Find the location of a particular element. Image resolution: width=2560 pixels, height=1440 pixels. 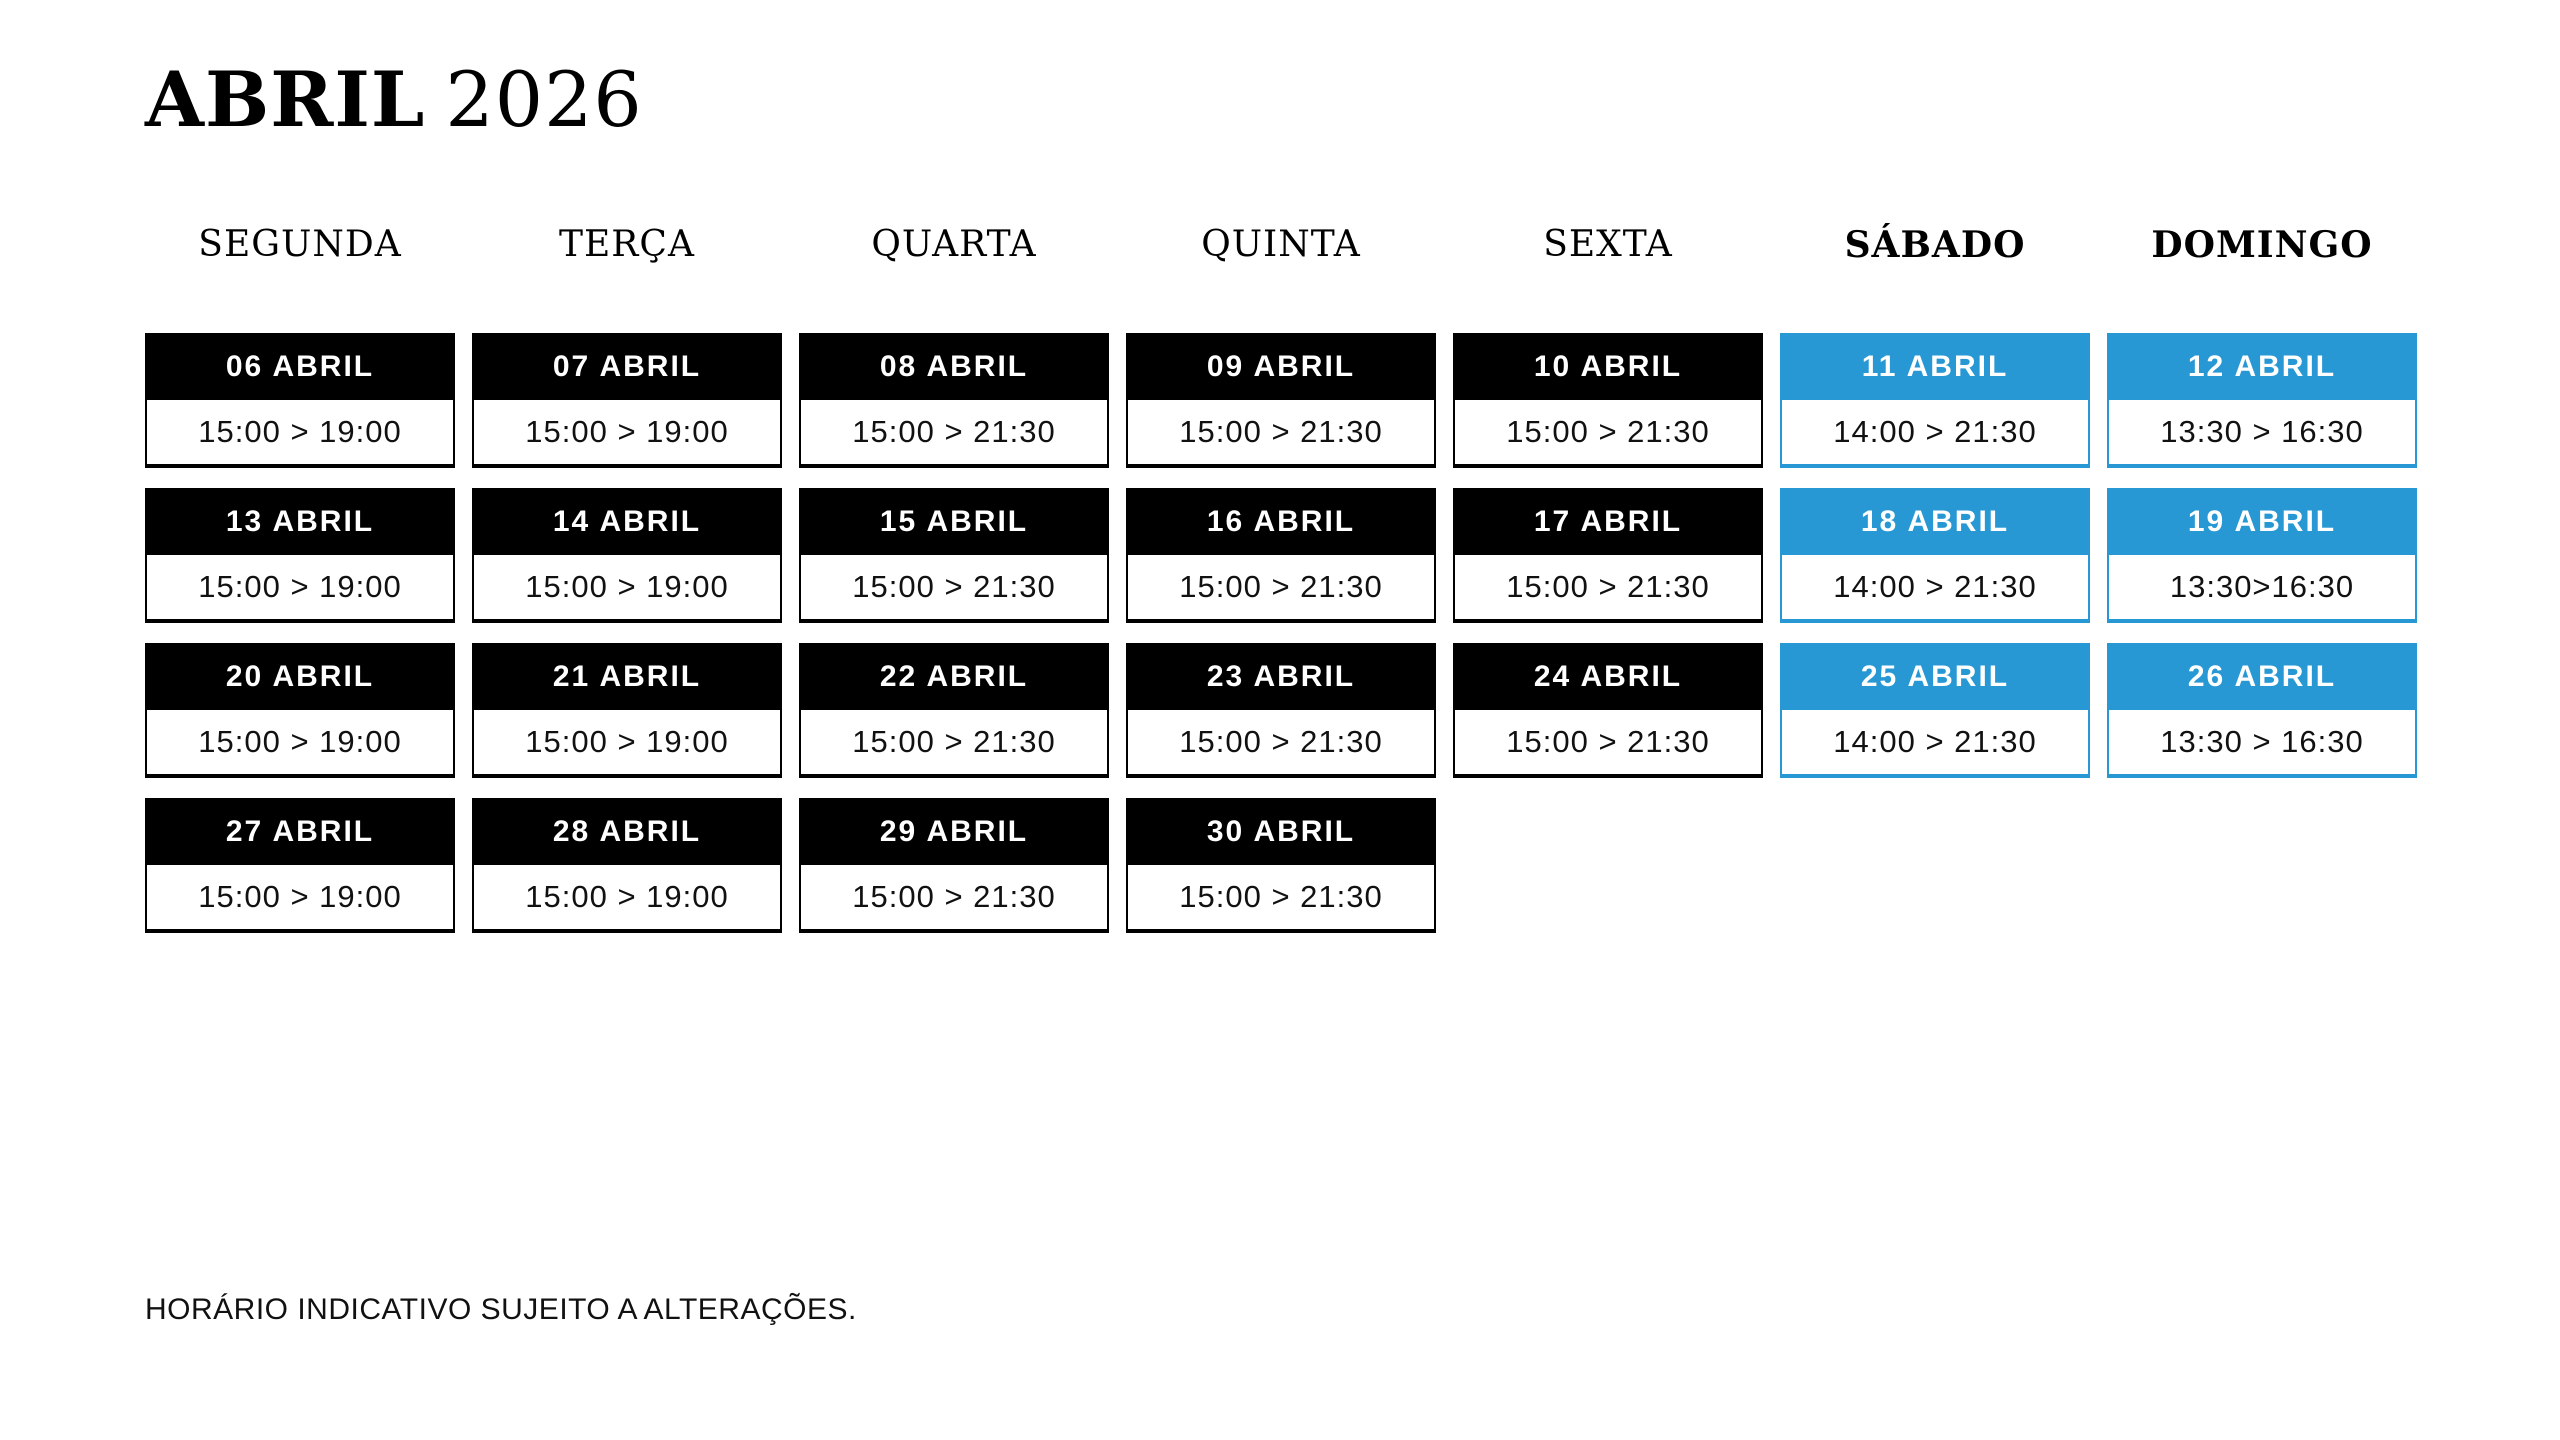

day-date: 24 ABRIL is located at coordinates (1608, 676).